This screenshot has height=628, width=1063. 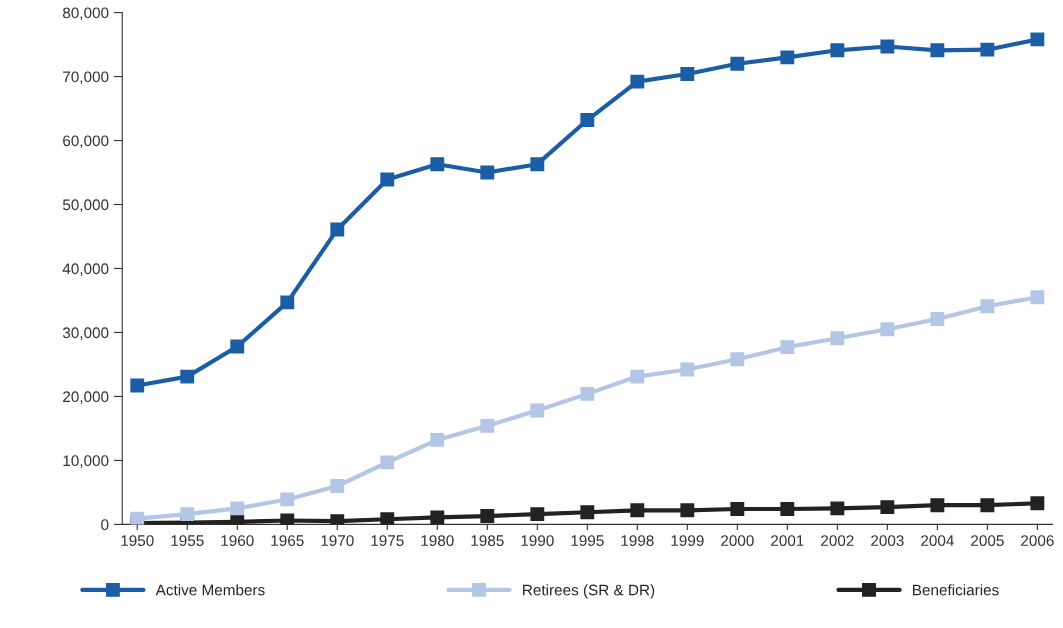 I want to click on x-tick-label: 1980, so click(x=437, y=541).